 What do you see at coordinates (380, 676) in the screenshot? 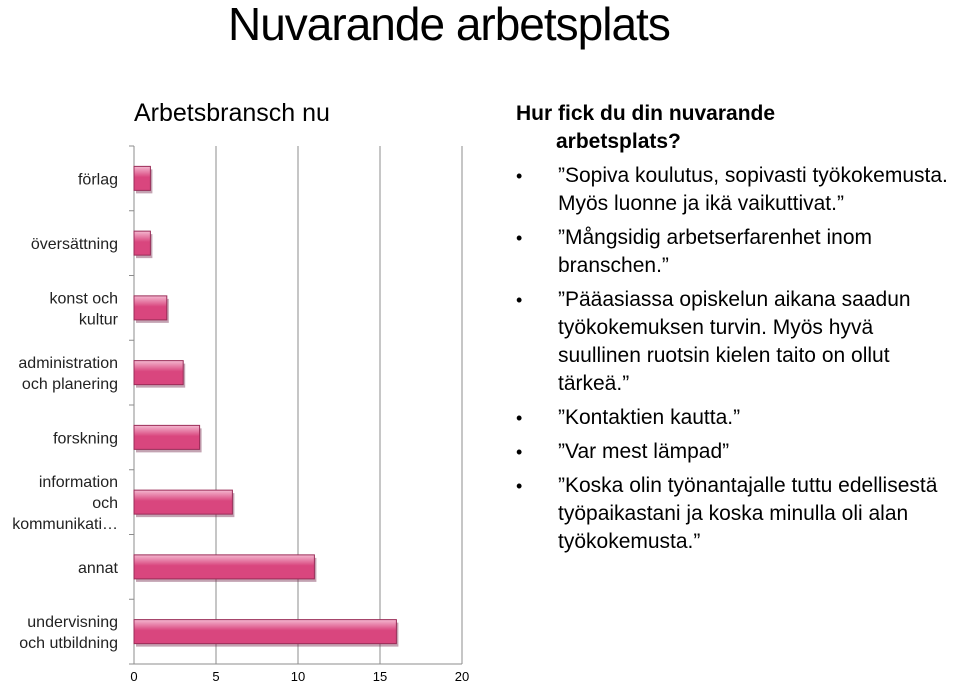
I see `x-tick-label: 15` at bounding box center [380, 676].